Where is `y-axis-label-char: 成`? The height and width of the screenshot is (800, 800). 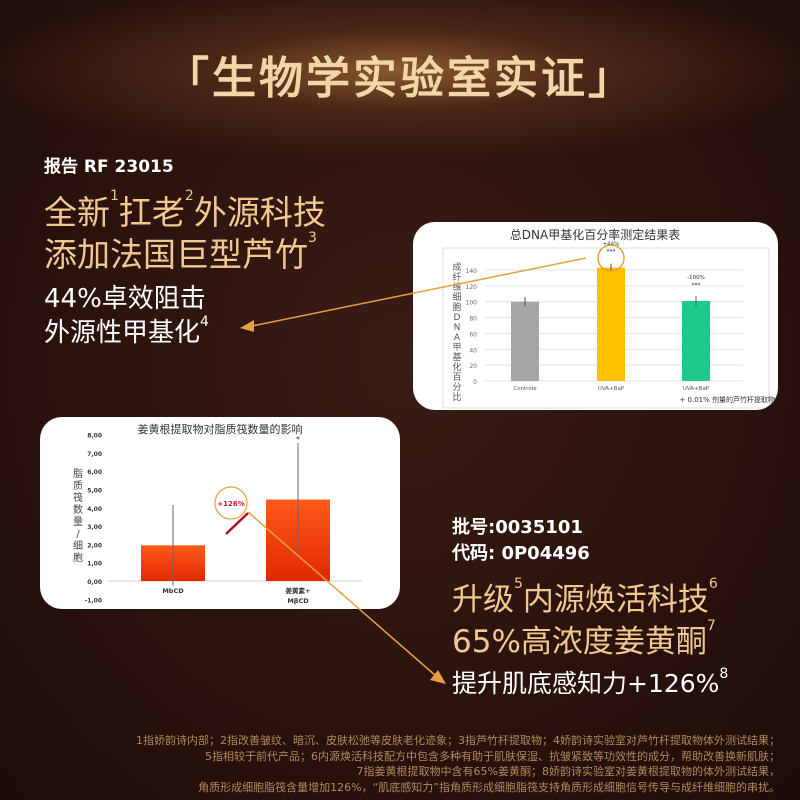 y-axis-label-char: 成 is located at coordinates (456, 267).